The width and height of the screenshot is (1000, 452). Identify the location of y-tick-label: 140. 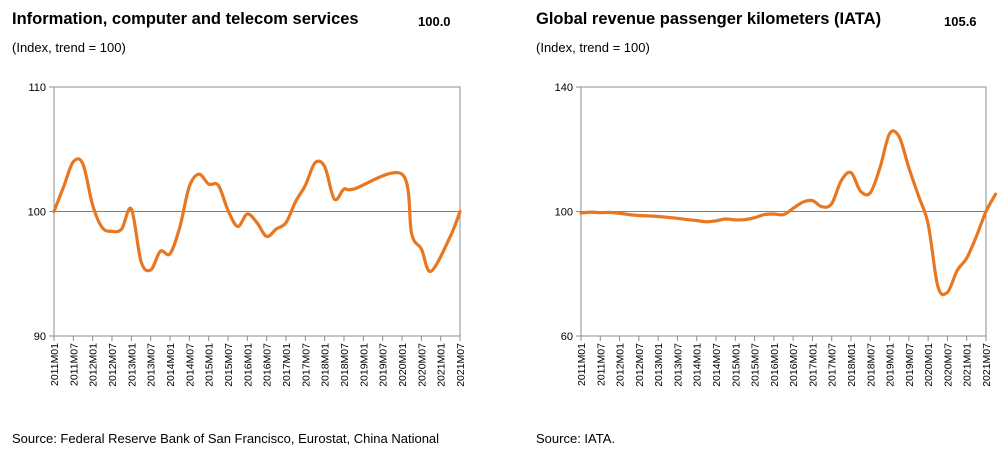
(564, 88).